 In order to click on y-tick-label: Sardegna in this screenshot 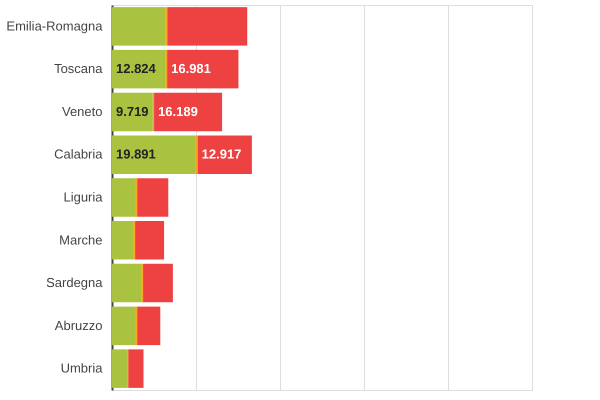, I will do `click(75, 282)`.